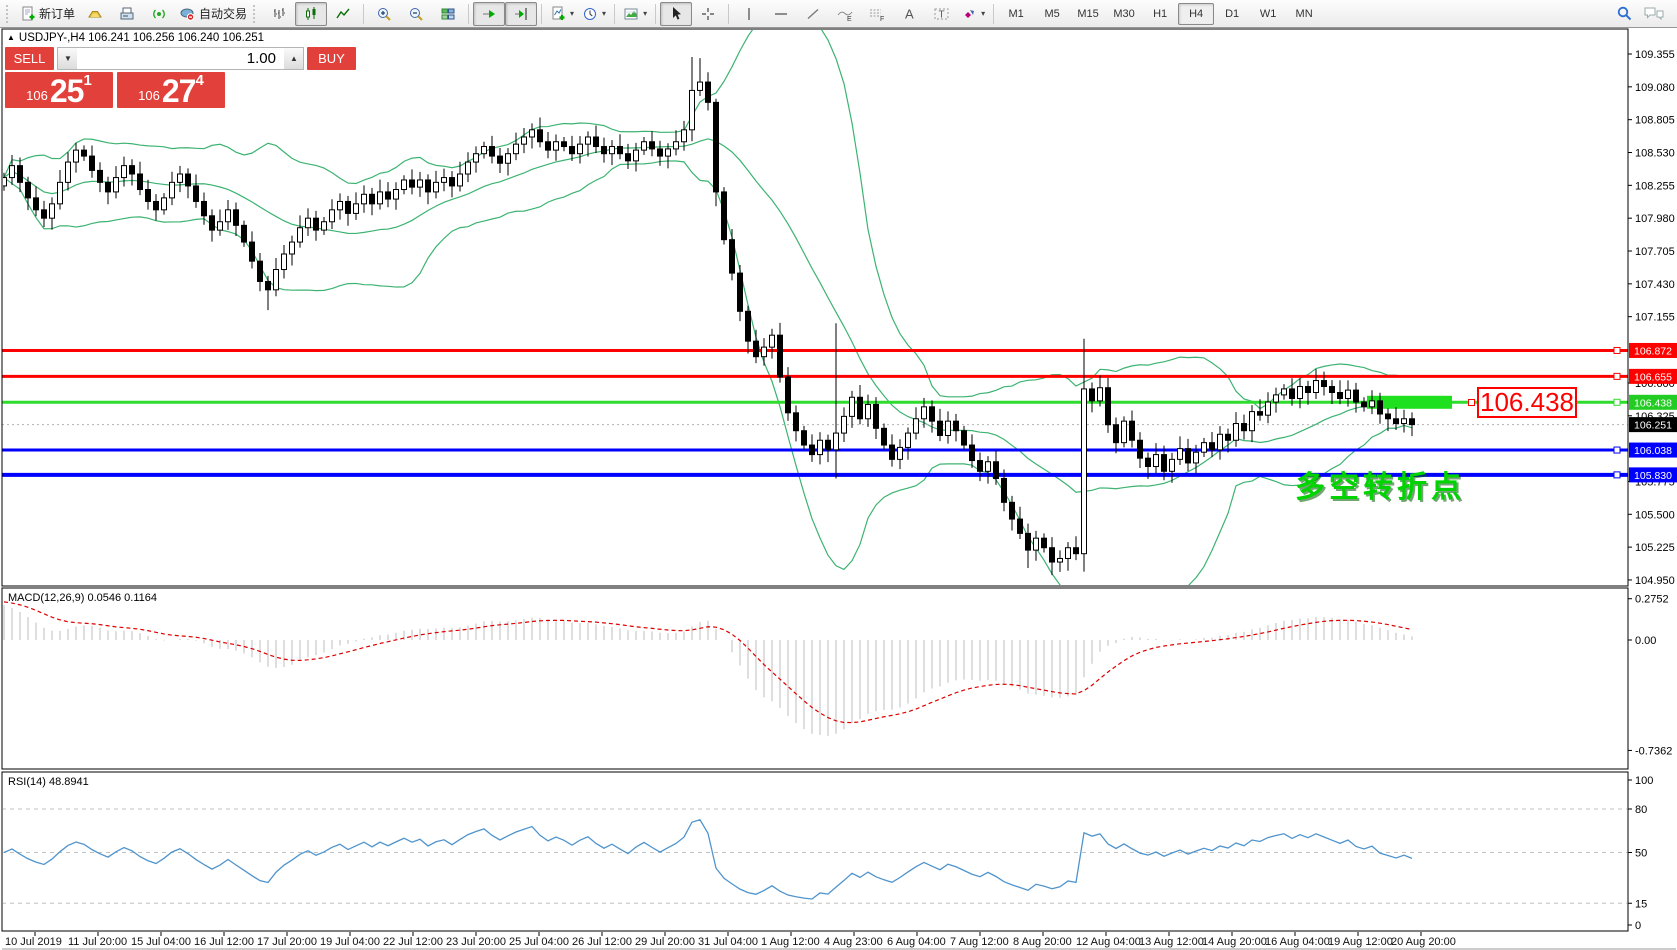 The width and height of the screenshot is (1677, 950). I want to click on equidistant-channel-button: E, so click(845, 14).